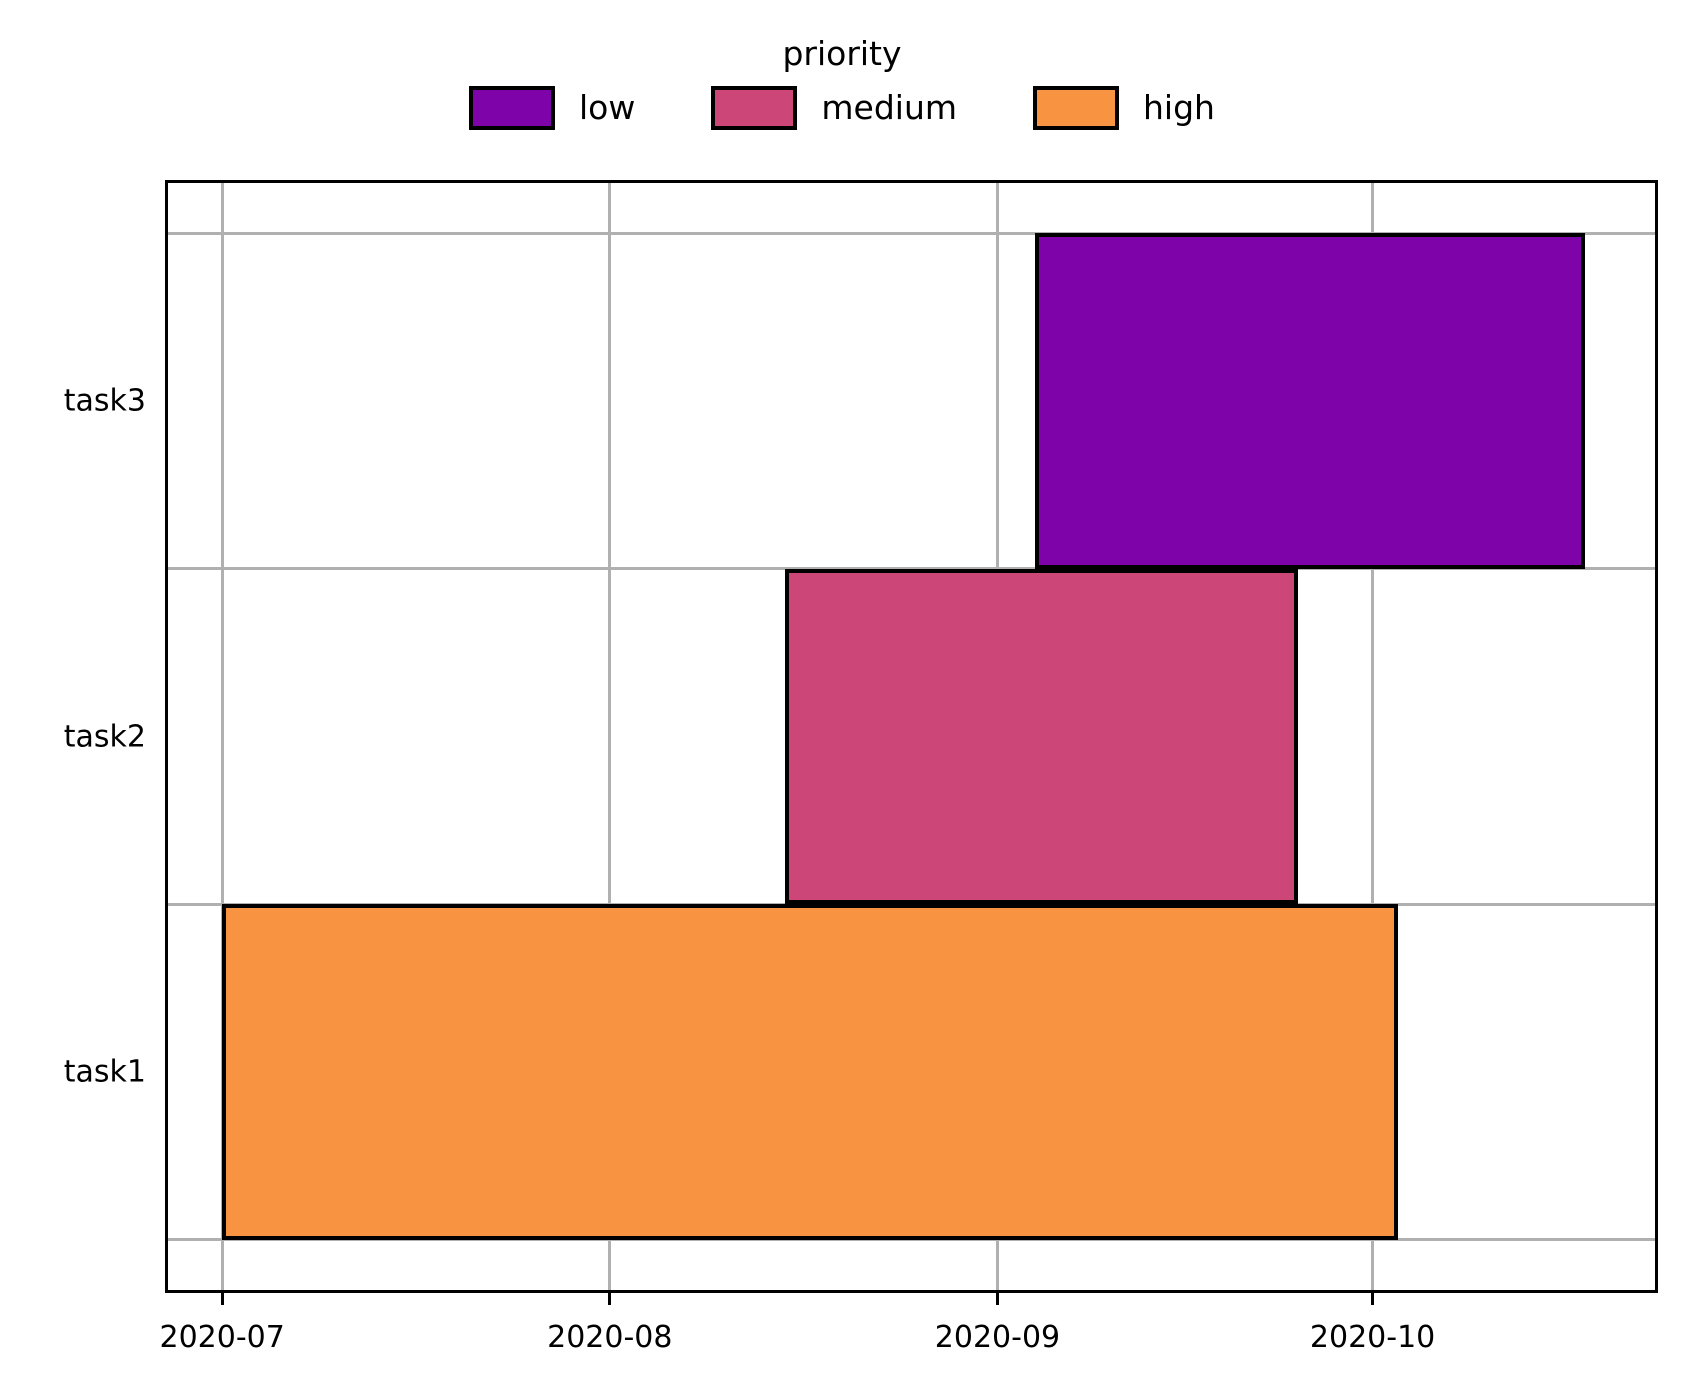  I want to click on legend-entry-high: high, so click(1124, 108).